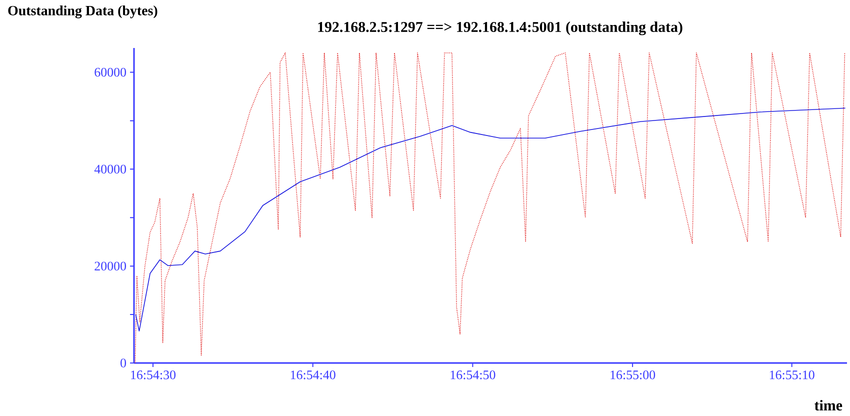  Describe the element at coordinates (153, 375) in the screenshot. I see `x-tick-label: 16:54:30` at that location.